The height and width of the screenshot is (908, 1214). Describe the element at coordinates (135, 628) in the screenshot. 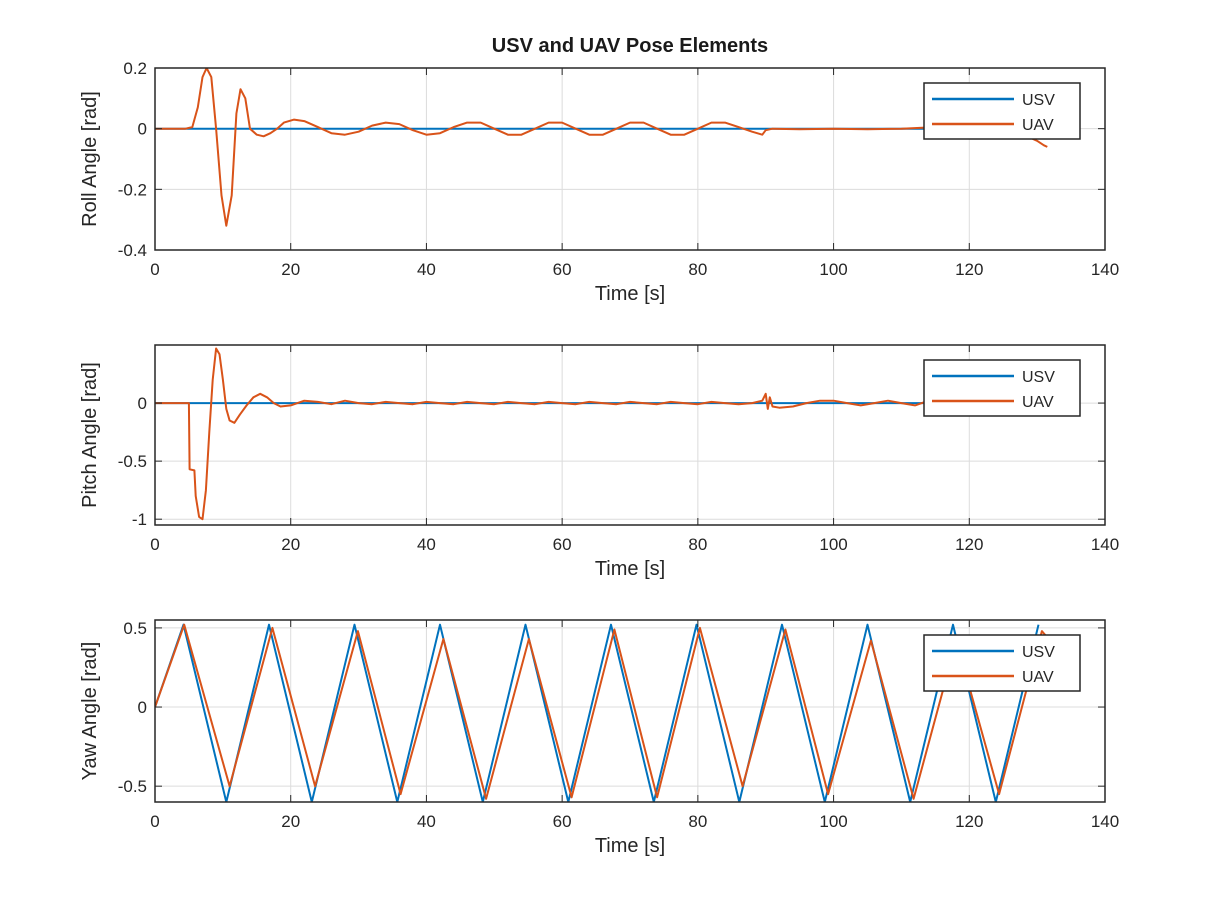

I see `y-tick-label: 0.5` at that location.